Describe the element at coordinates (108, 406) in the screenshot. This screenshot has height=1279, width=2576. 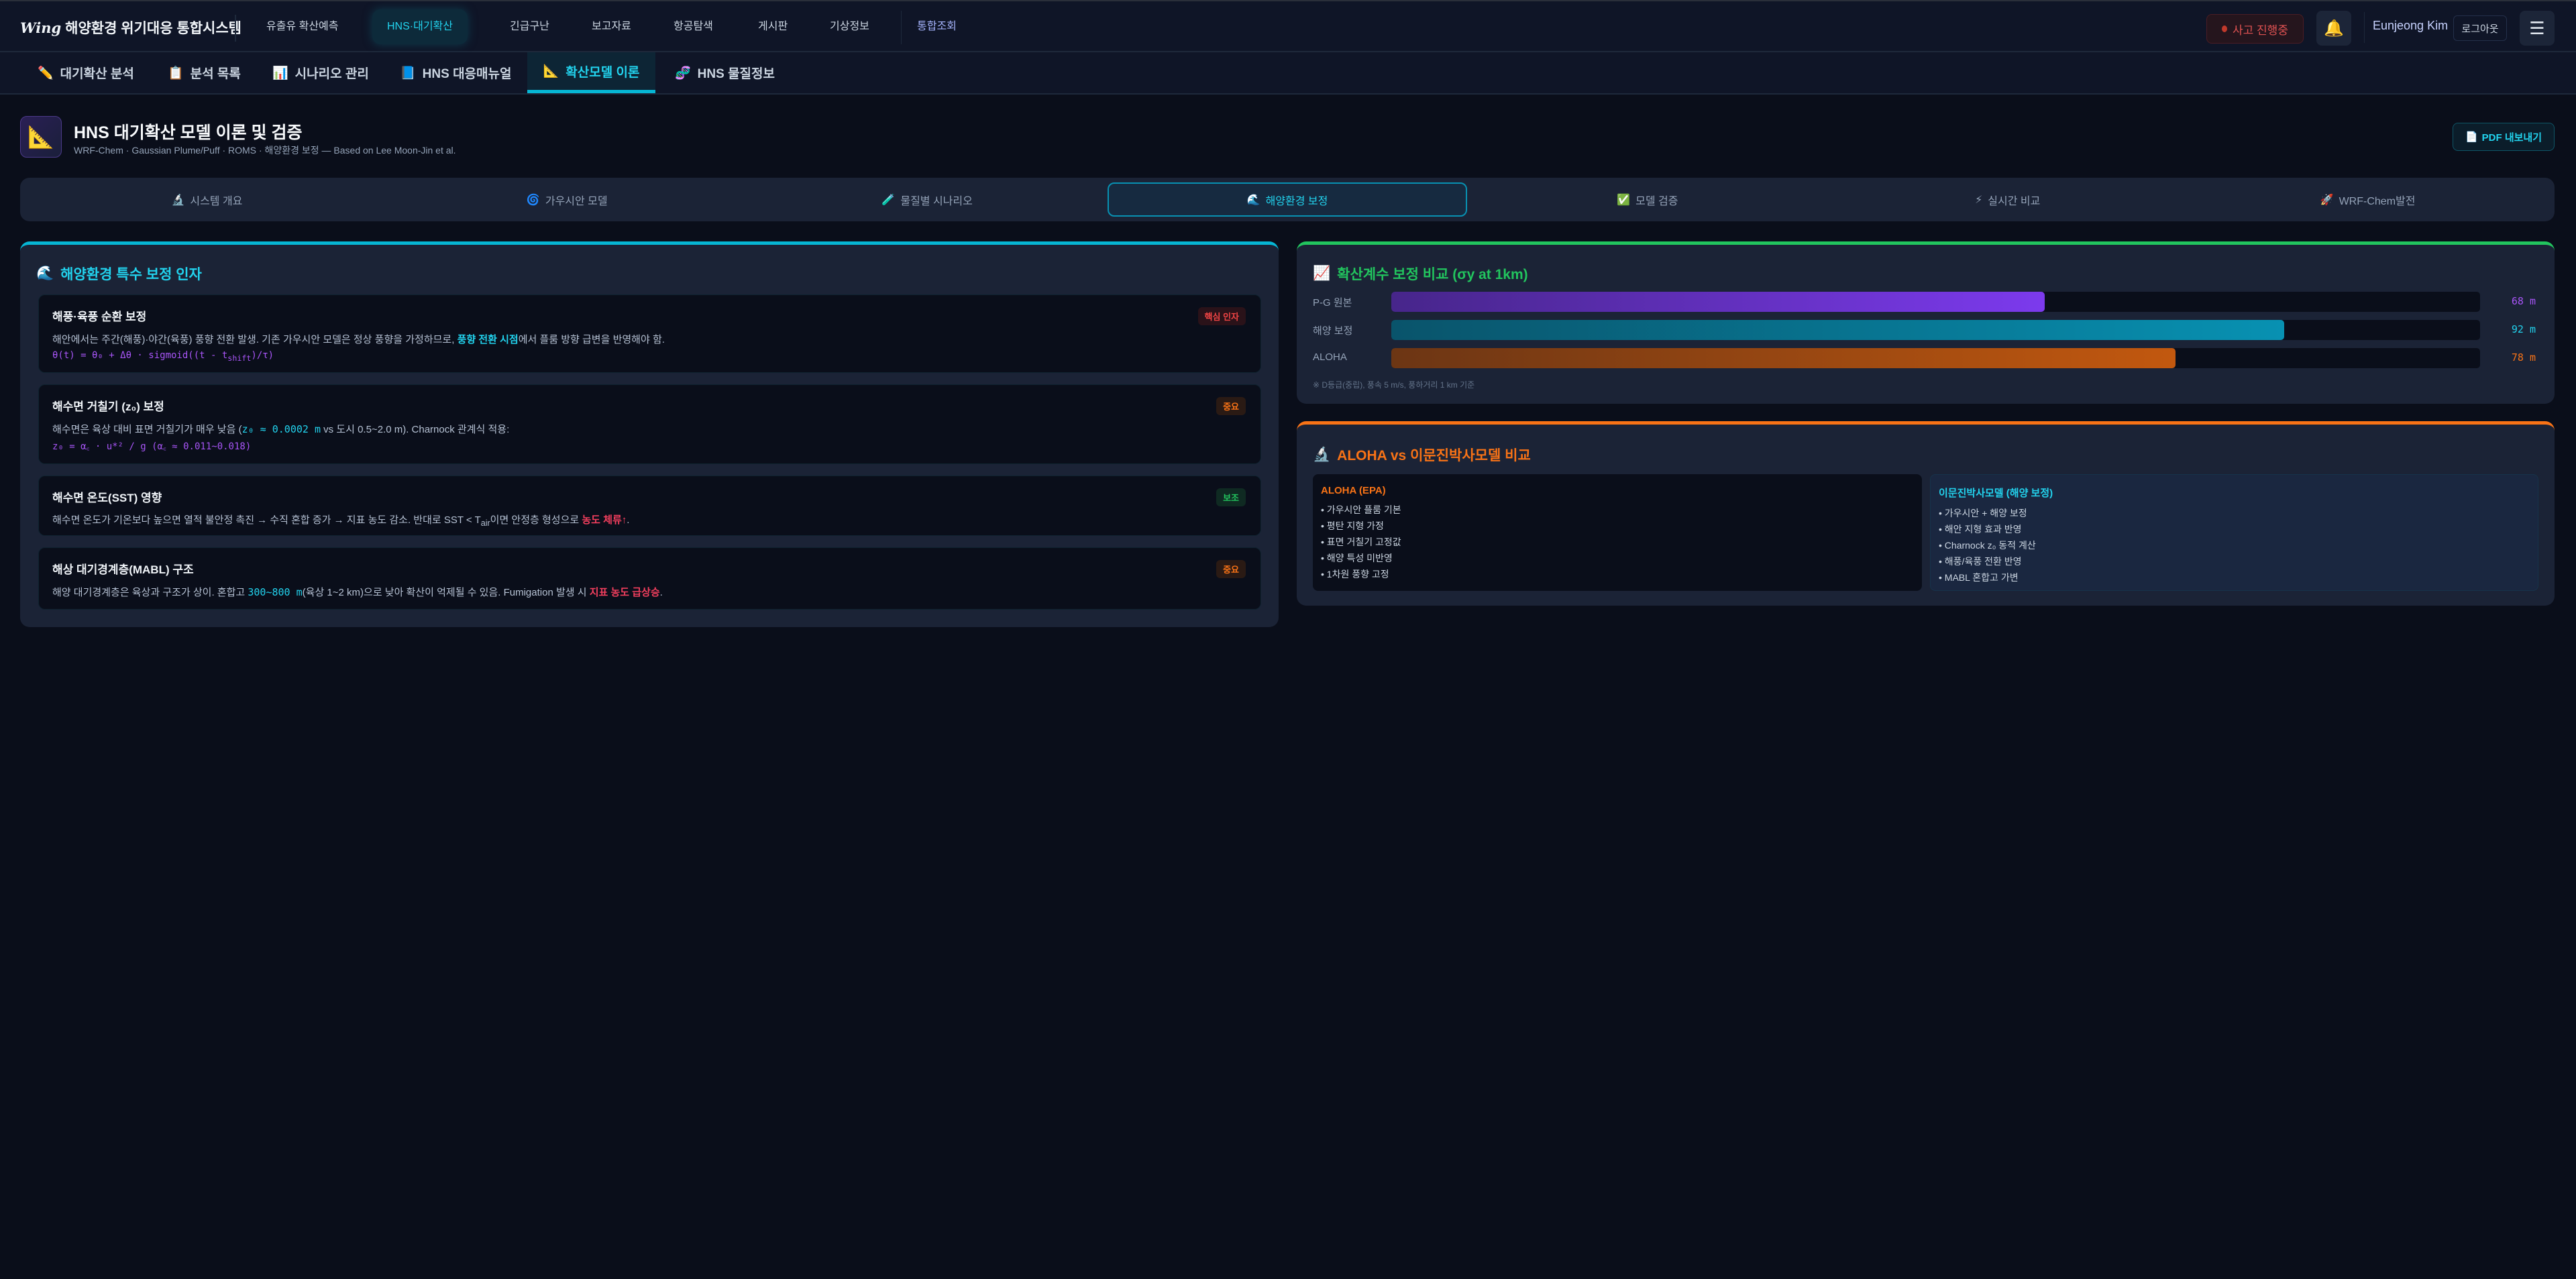
I see `card-title: 해수면 거칠기 (z₀) 보정` at that location.